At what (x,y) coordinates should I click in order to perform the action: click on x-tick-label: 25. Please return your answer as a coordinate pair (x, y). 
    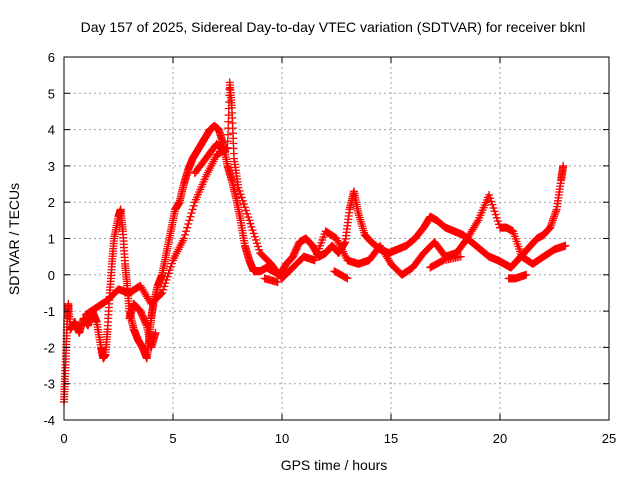
    Looking at the image, I should click on (609, 438).